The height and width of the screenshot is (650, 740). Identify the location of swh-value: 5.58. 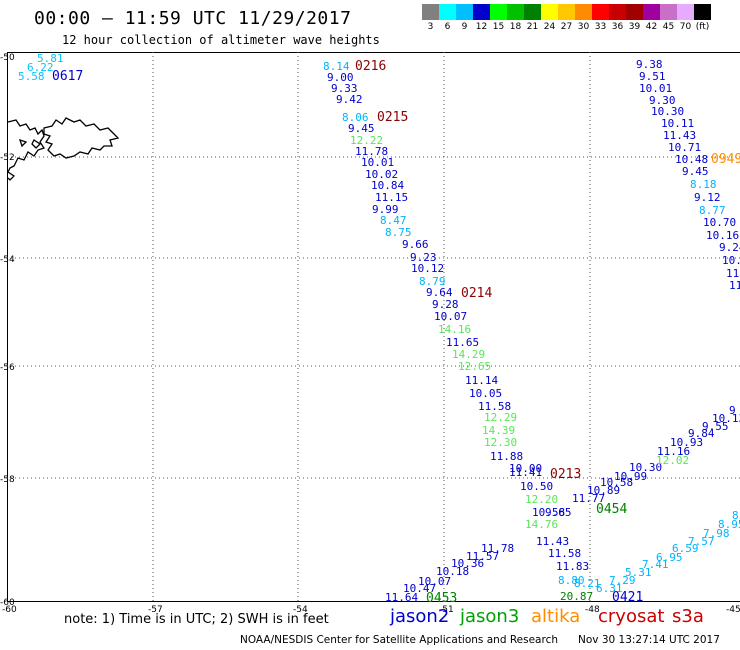
(31, 76).